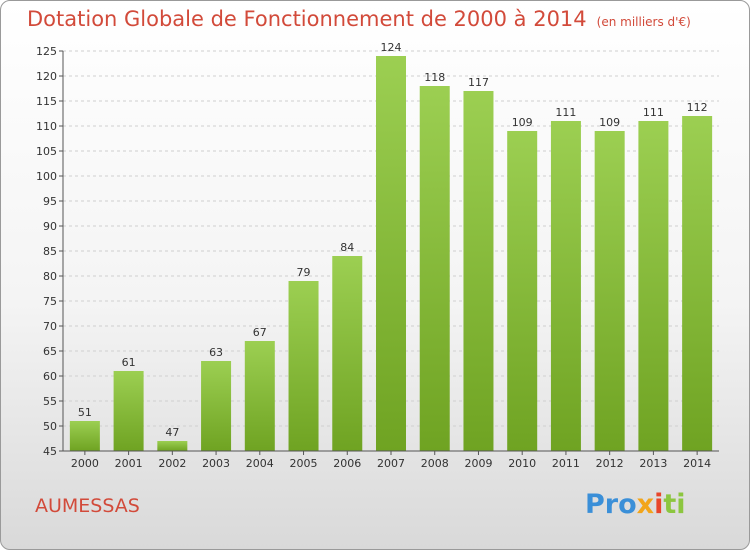 The height and width of the screenshot is (550, 750). Describe the element at coordinates (87, 506) in the screenshot. I see `commune-name: AUMESSAS` at that location.